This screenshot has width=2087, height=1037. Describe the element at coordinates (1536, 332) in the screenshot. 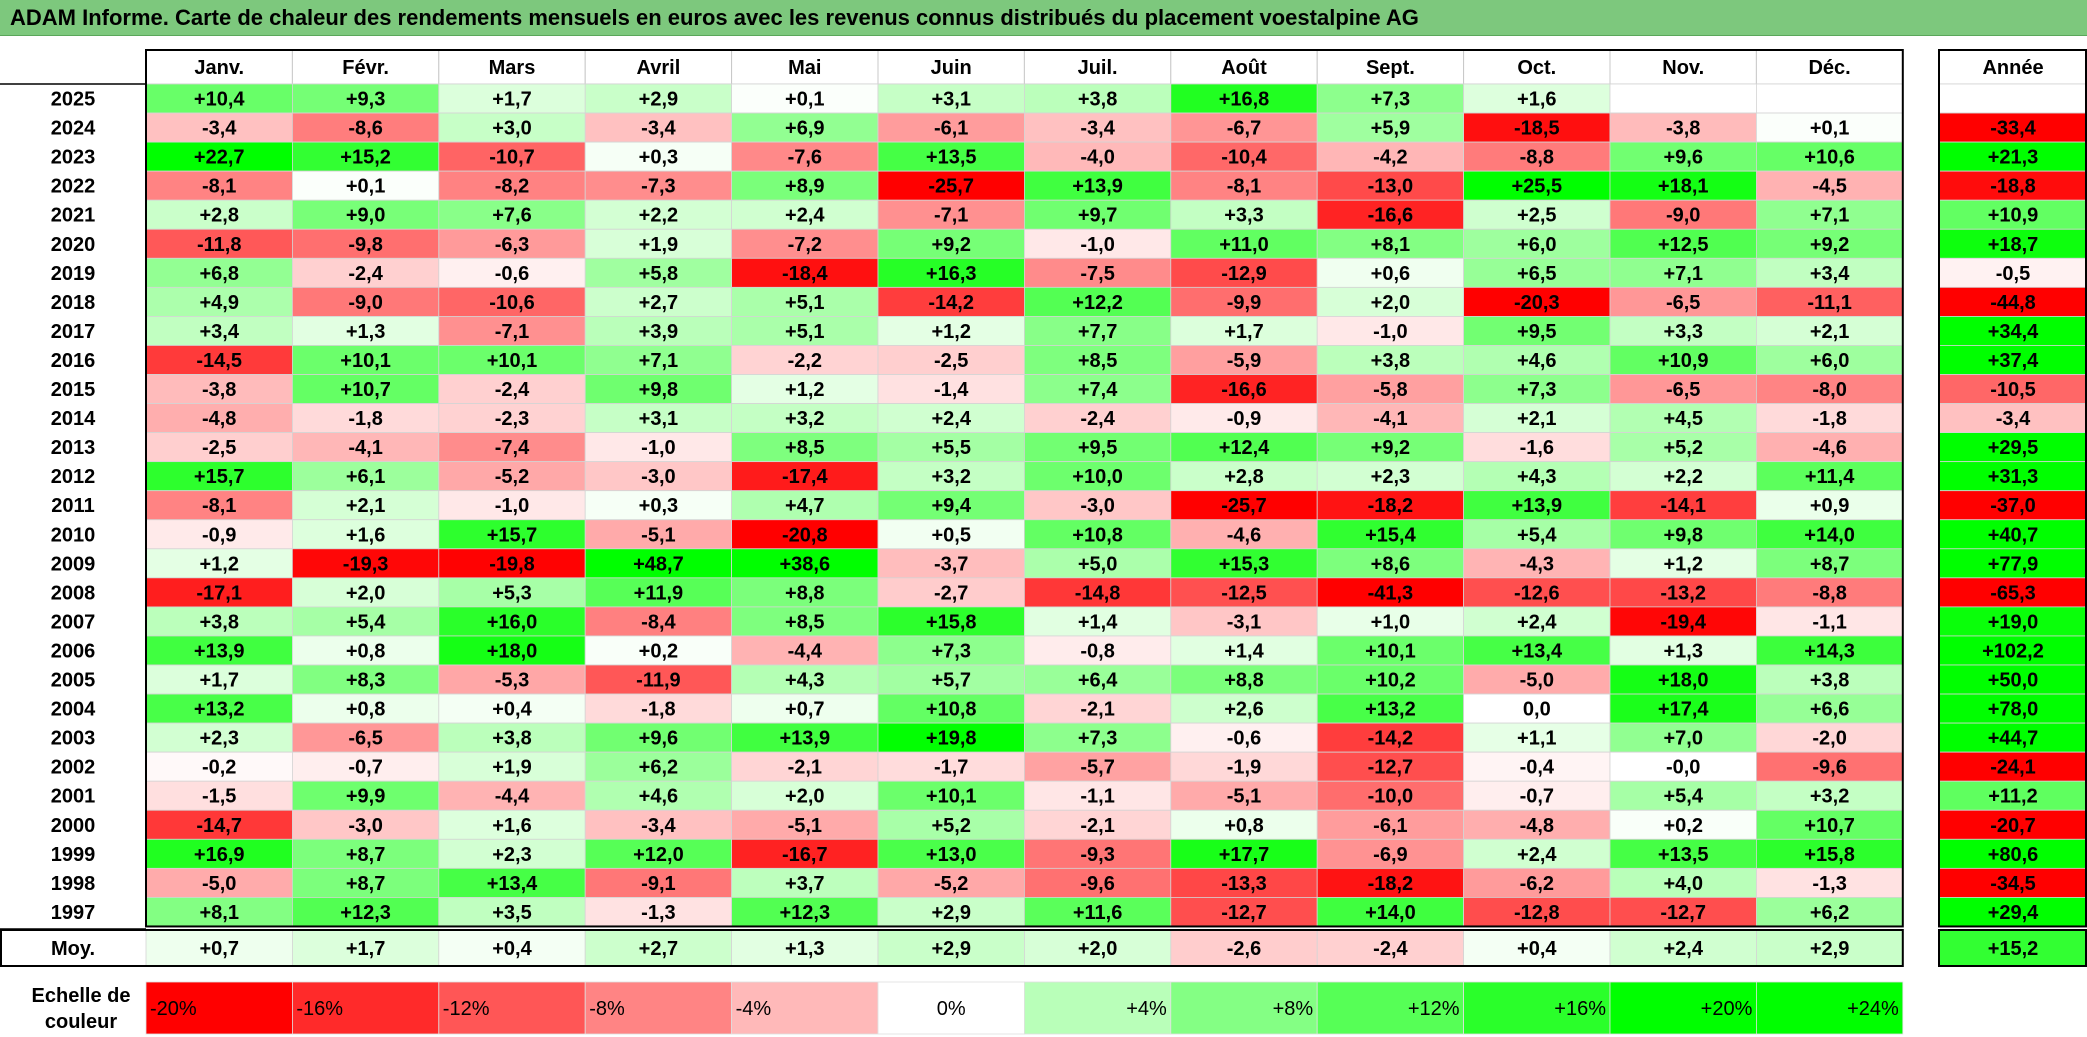

I see `heatmap-cell-value: +9,5` at that location.